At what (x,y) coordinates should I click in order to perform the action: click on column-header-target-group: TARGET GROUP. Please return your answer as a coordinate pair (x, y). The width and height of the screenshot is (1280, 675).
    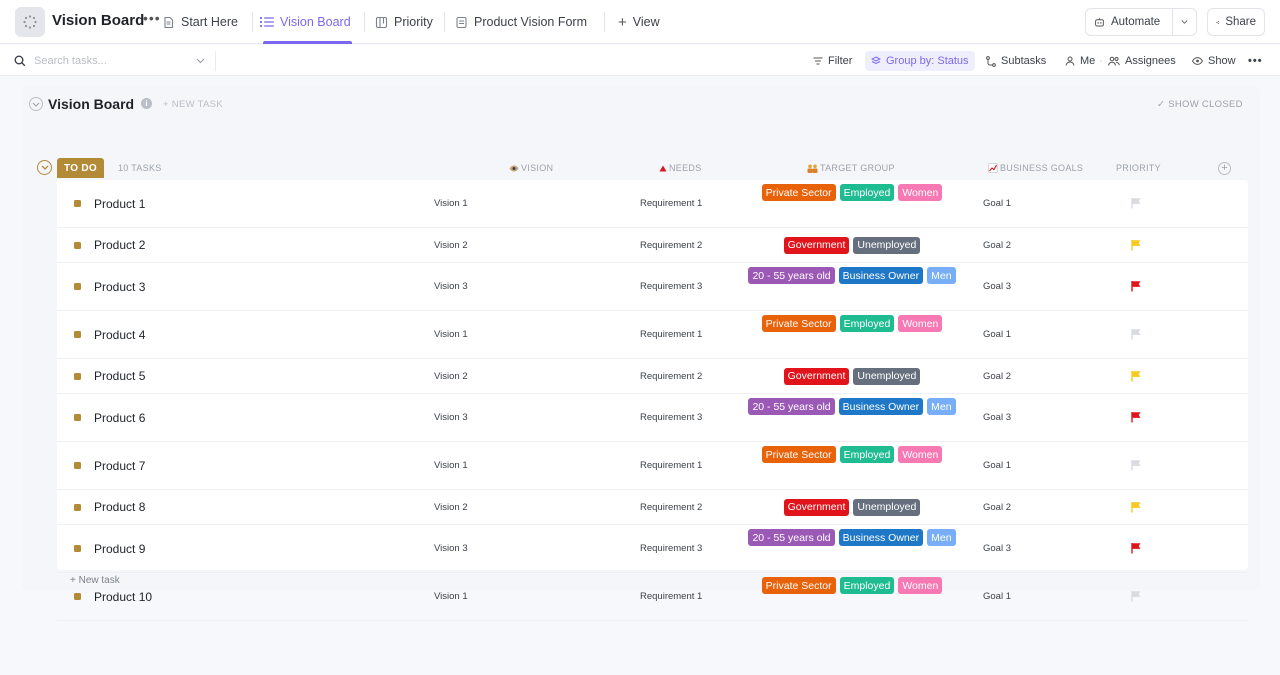
    Looking at the image, I should click on (851, 168).